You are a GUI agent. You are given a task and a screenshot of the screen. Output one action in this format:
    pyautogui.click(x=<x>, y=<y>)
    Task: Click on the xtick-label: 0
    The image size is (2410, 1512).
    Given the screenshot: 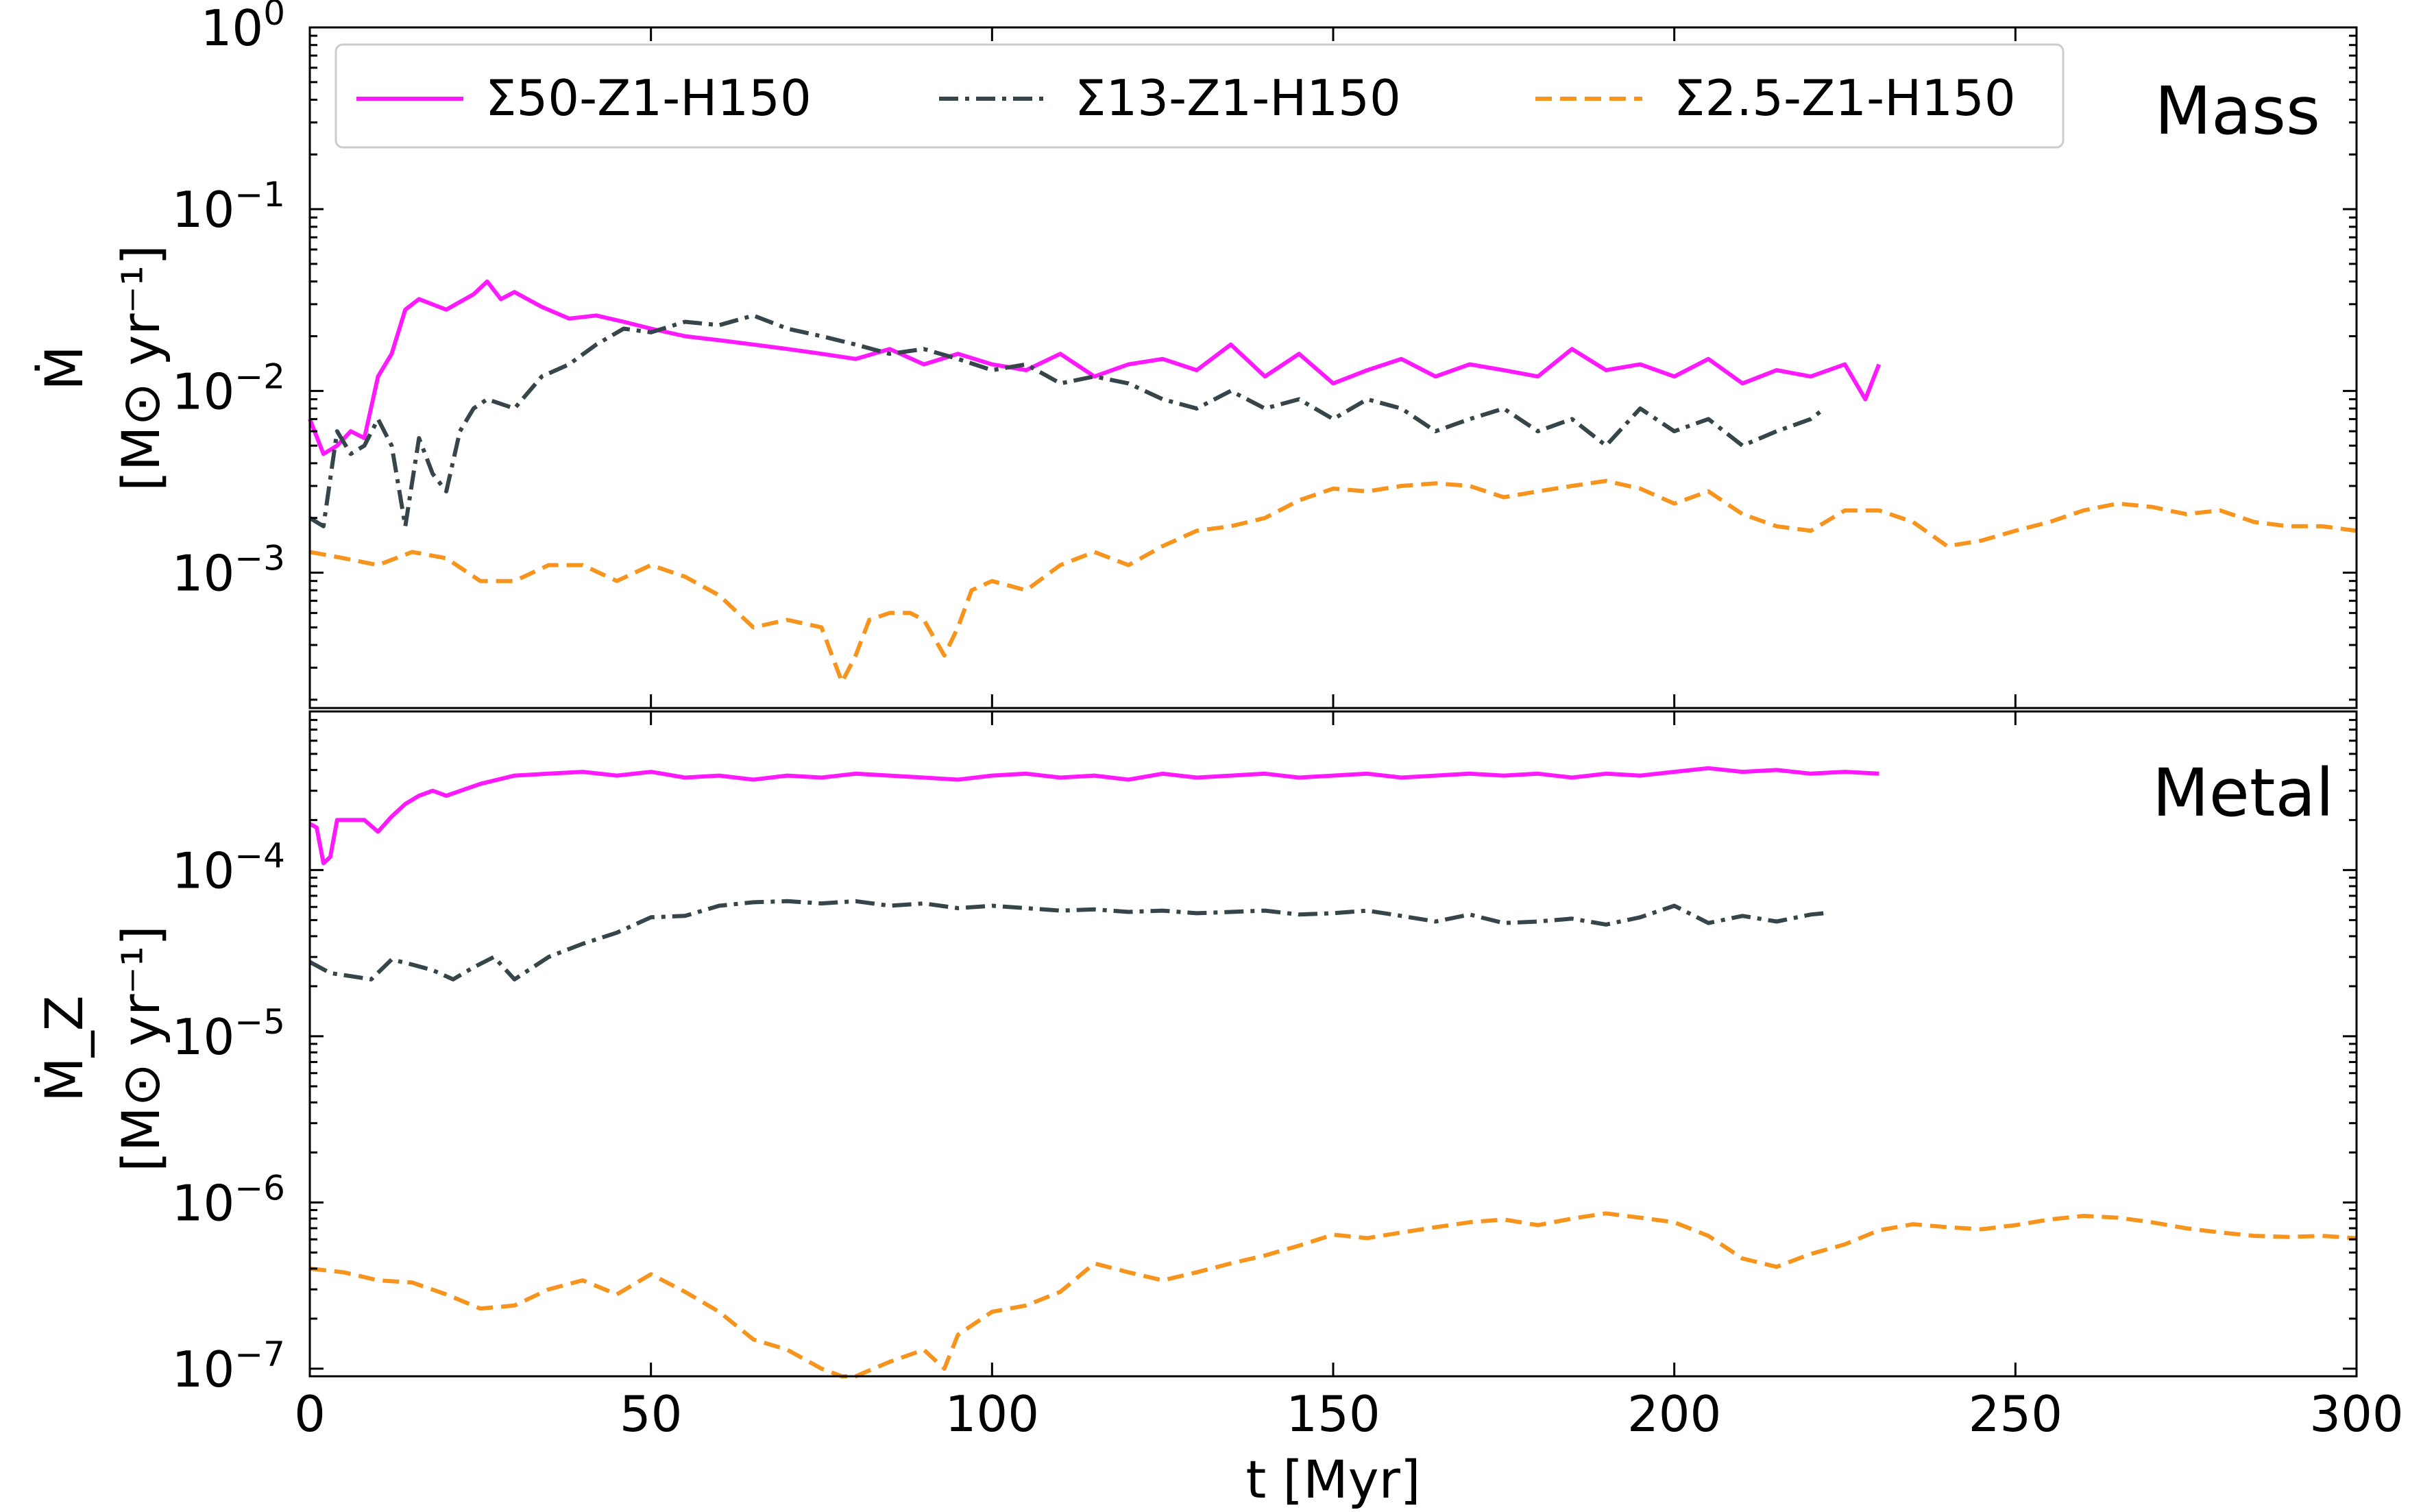 What is the action you would take?
    pyautogui.click(x=310, y=1414)
    